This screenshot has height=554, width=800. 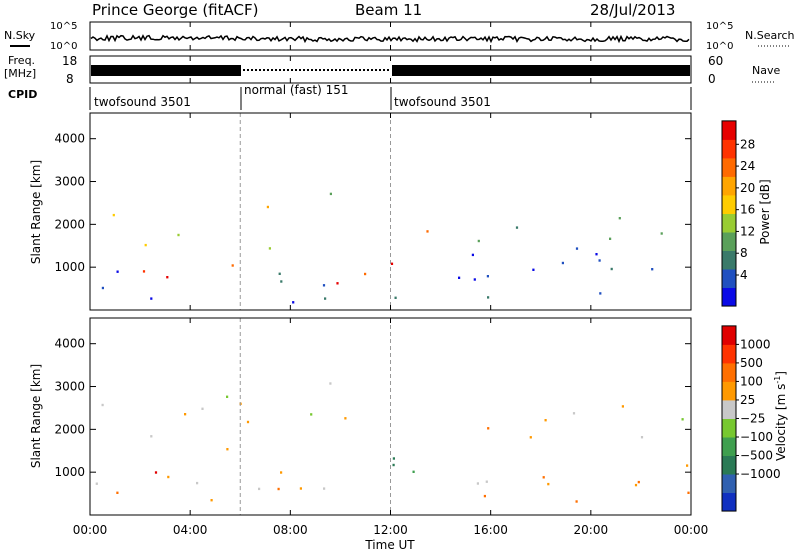 I want to click on colorbar-tick-label: −500, so click(x=756, y=456).